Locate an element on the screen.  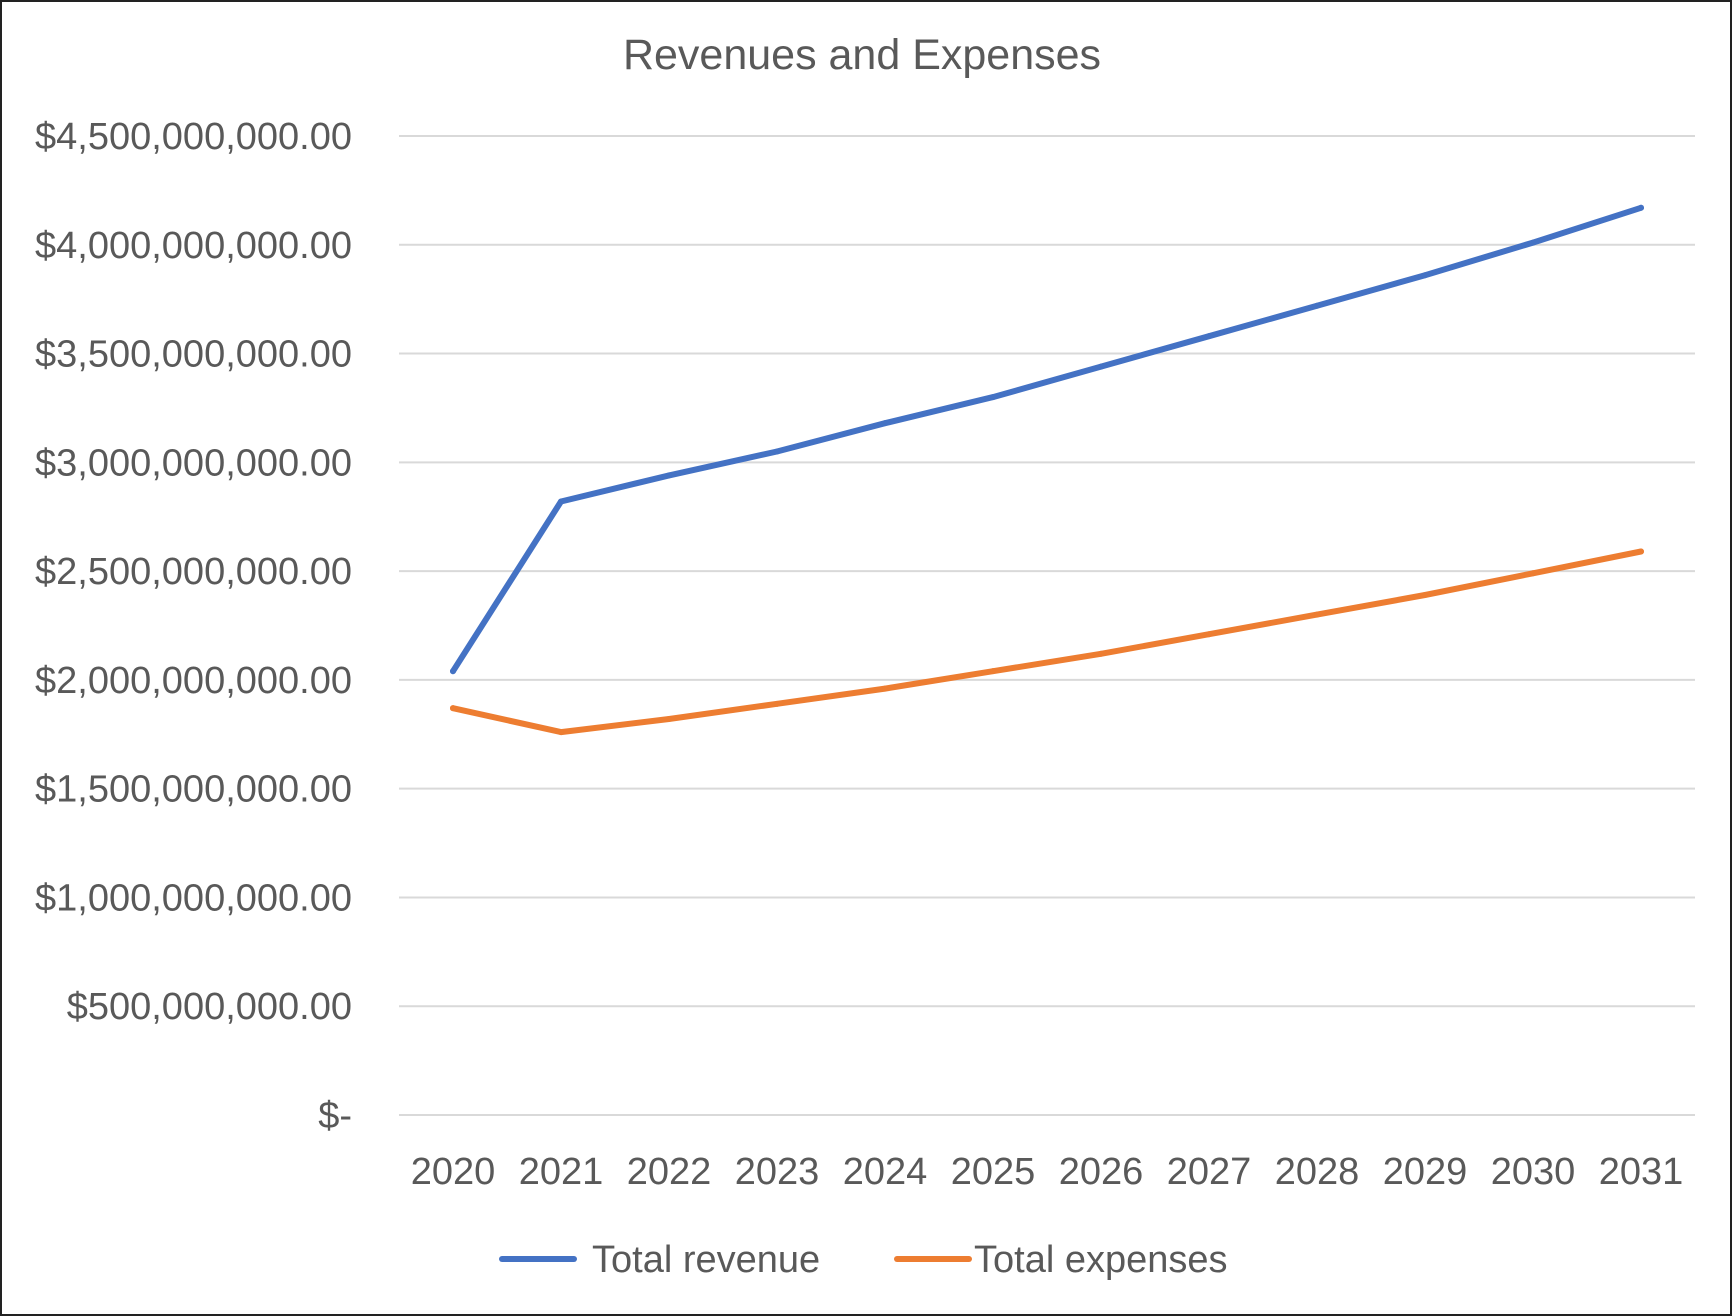
x-tick-label: 2026 is located at coordinates (1101, 1172).